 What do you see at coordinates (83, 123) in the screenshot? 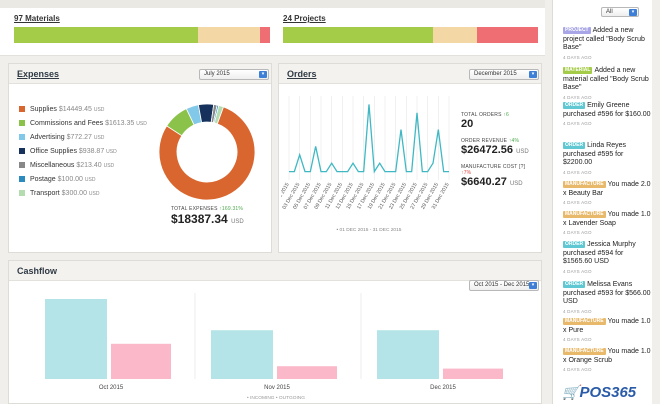
I see `expense-legend-item: Commissions and Fees $1613.35 USD` at bounding box center [83, 123].